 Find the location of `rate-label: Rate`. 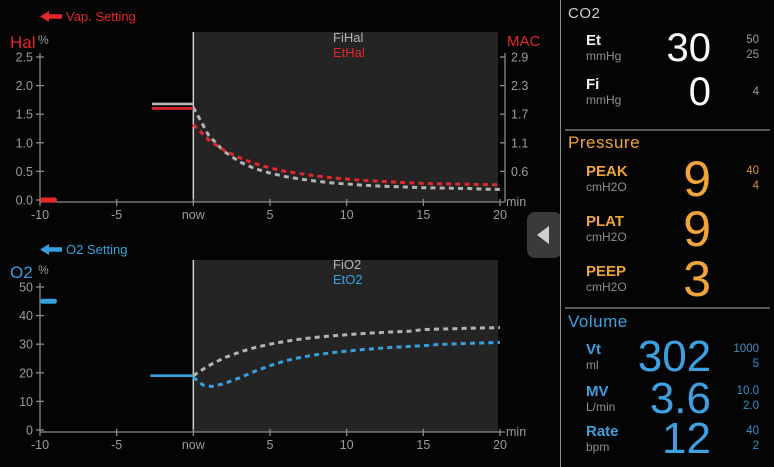

rate-label: Rate is located at coordinates (602, 432).